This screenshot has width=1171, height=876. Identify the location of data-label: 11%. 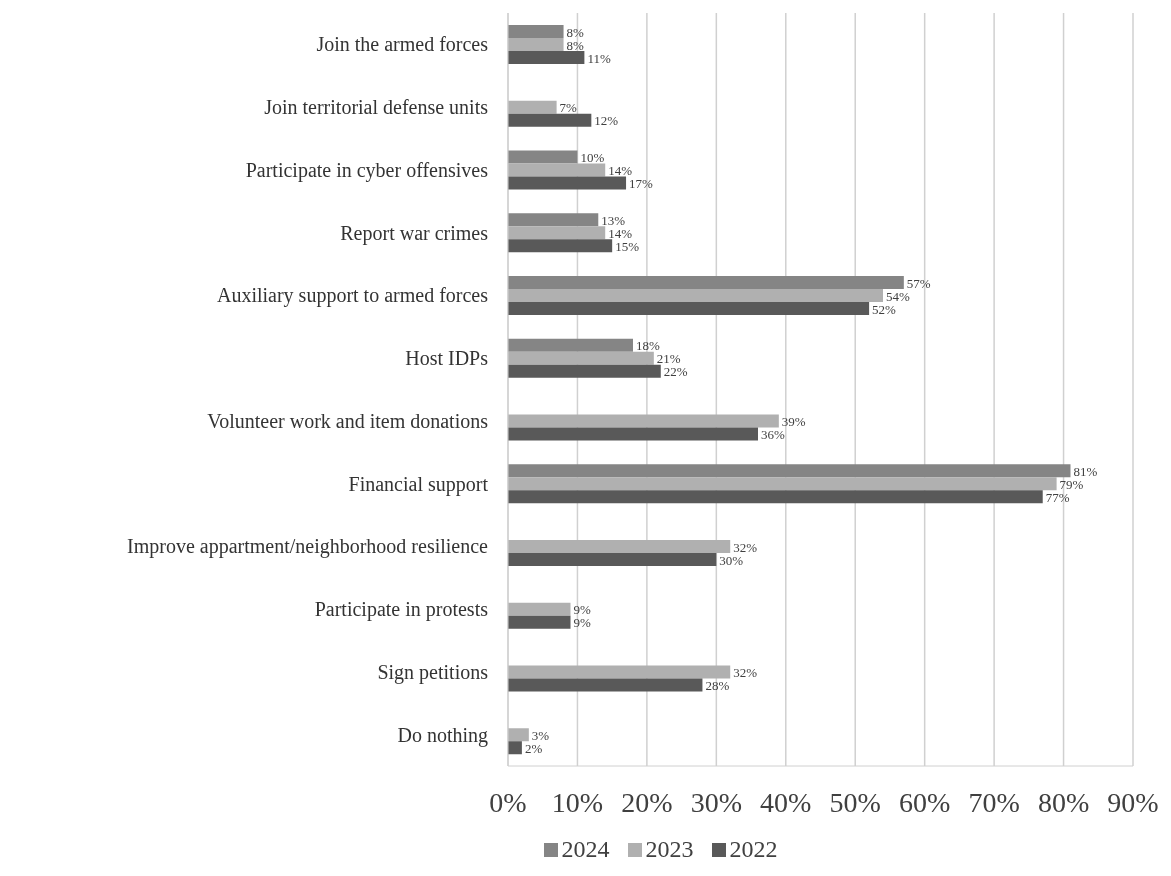
(599, 58).